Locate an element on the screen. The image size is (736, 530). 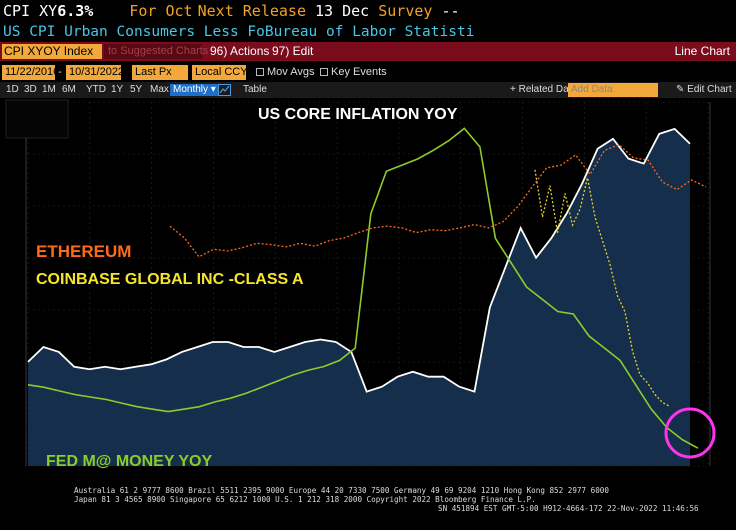
annotation-coinbase: COINBASE GLOBAL INC -CLASS A is located at coordinates (170, 279).